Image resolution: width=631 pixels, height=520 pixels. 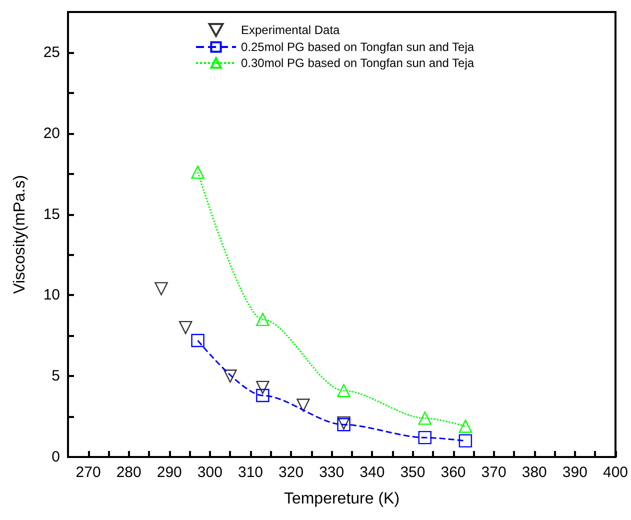 I want to click on x-axis-title: Tempereture (K), so click(x=342, y=499).